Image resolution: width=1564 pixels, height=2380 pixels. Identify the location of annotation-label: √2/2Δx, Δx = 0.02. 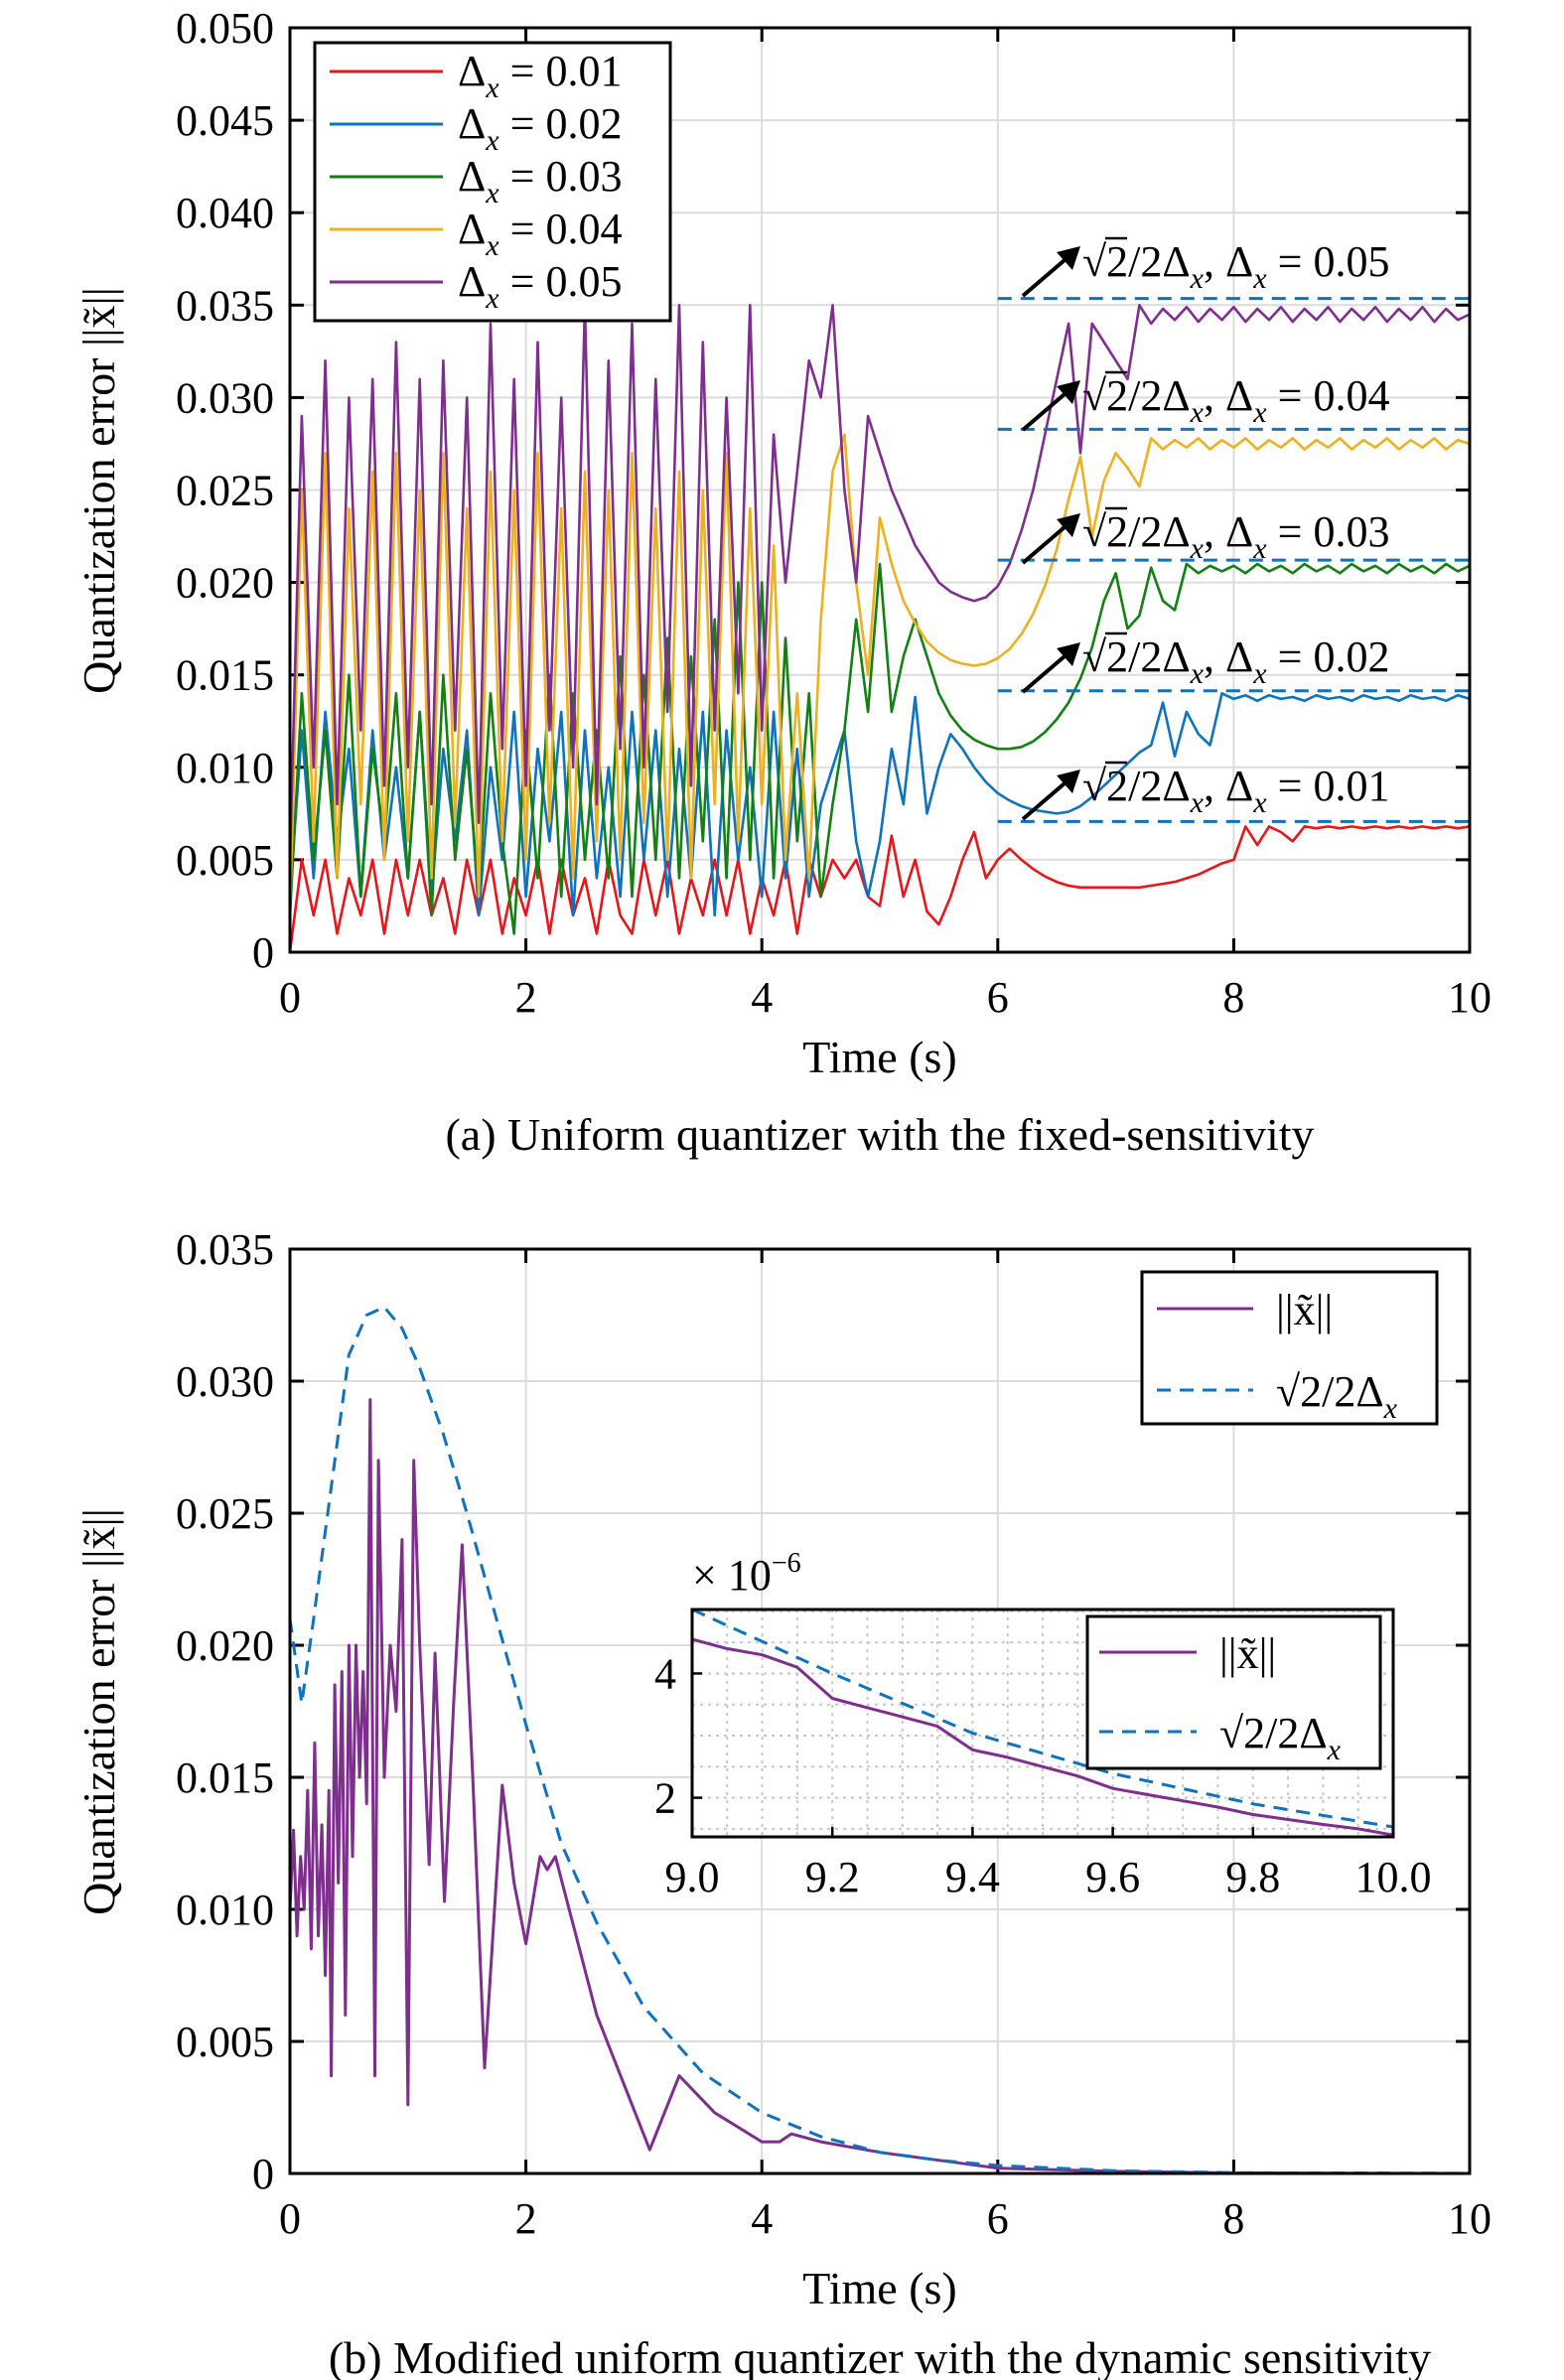
(1235, 661).